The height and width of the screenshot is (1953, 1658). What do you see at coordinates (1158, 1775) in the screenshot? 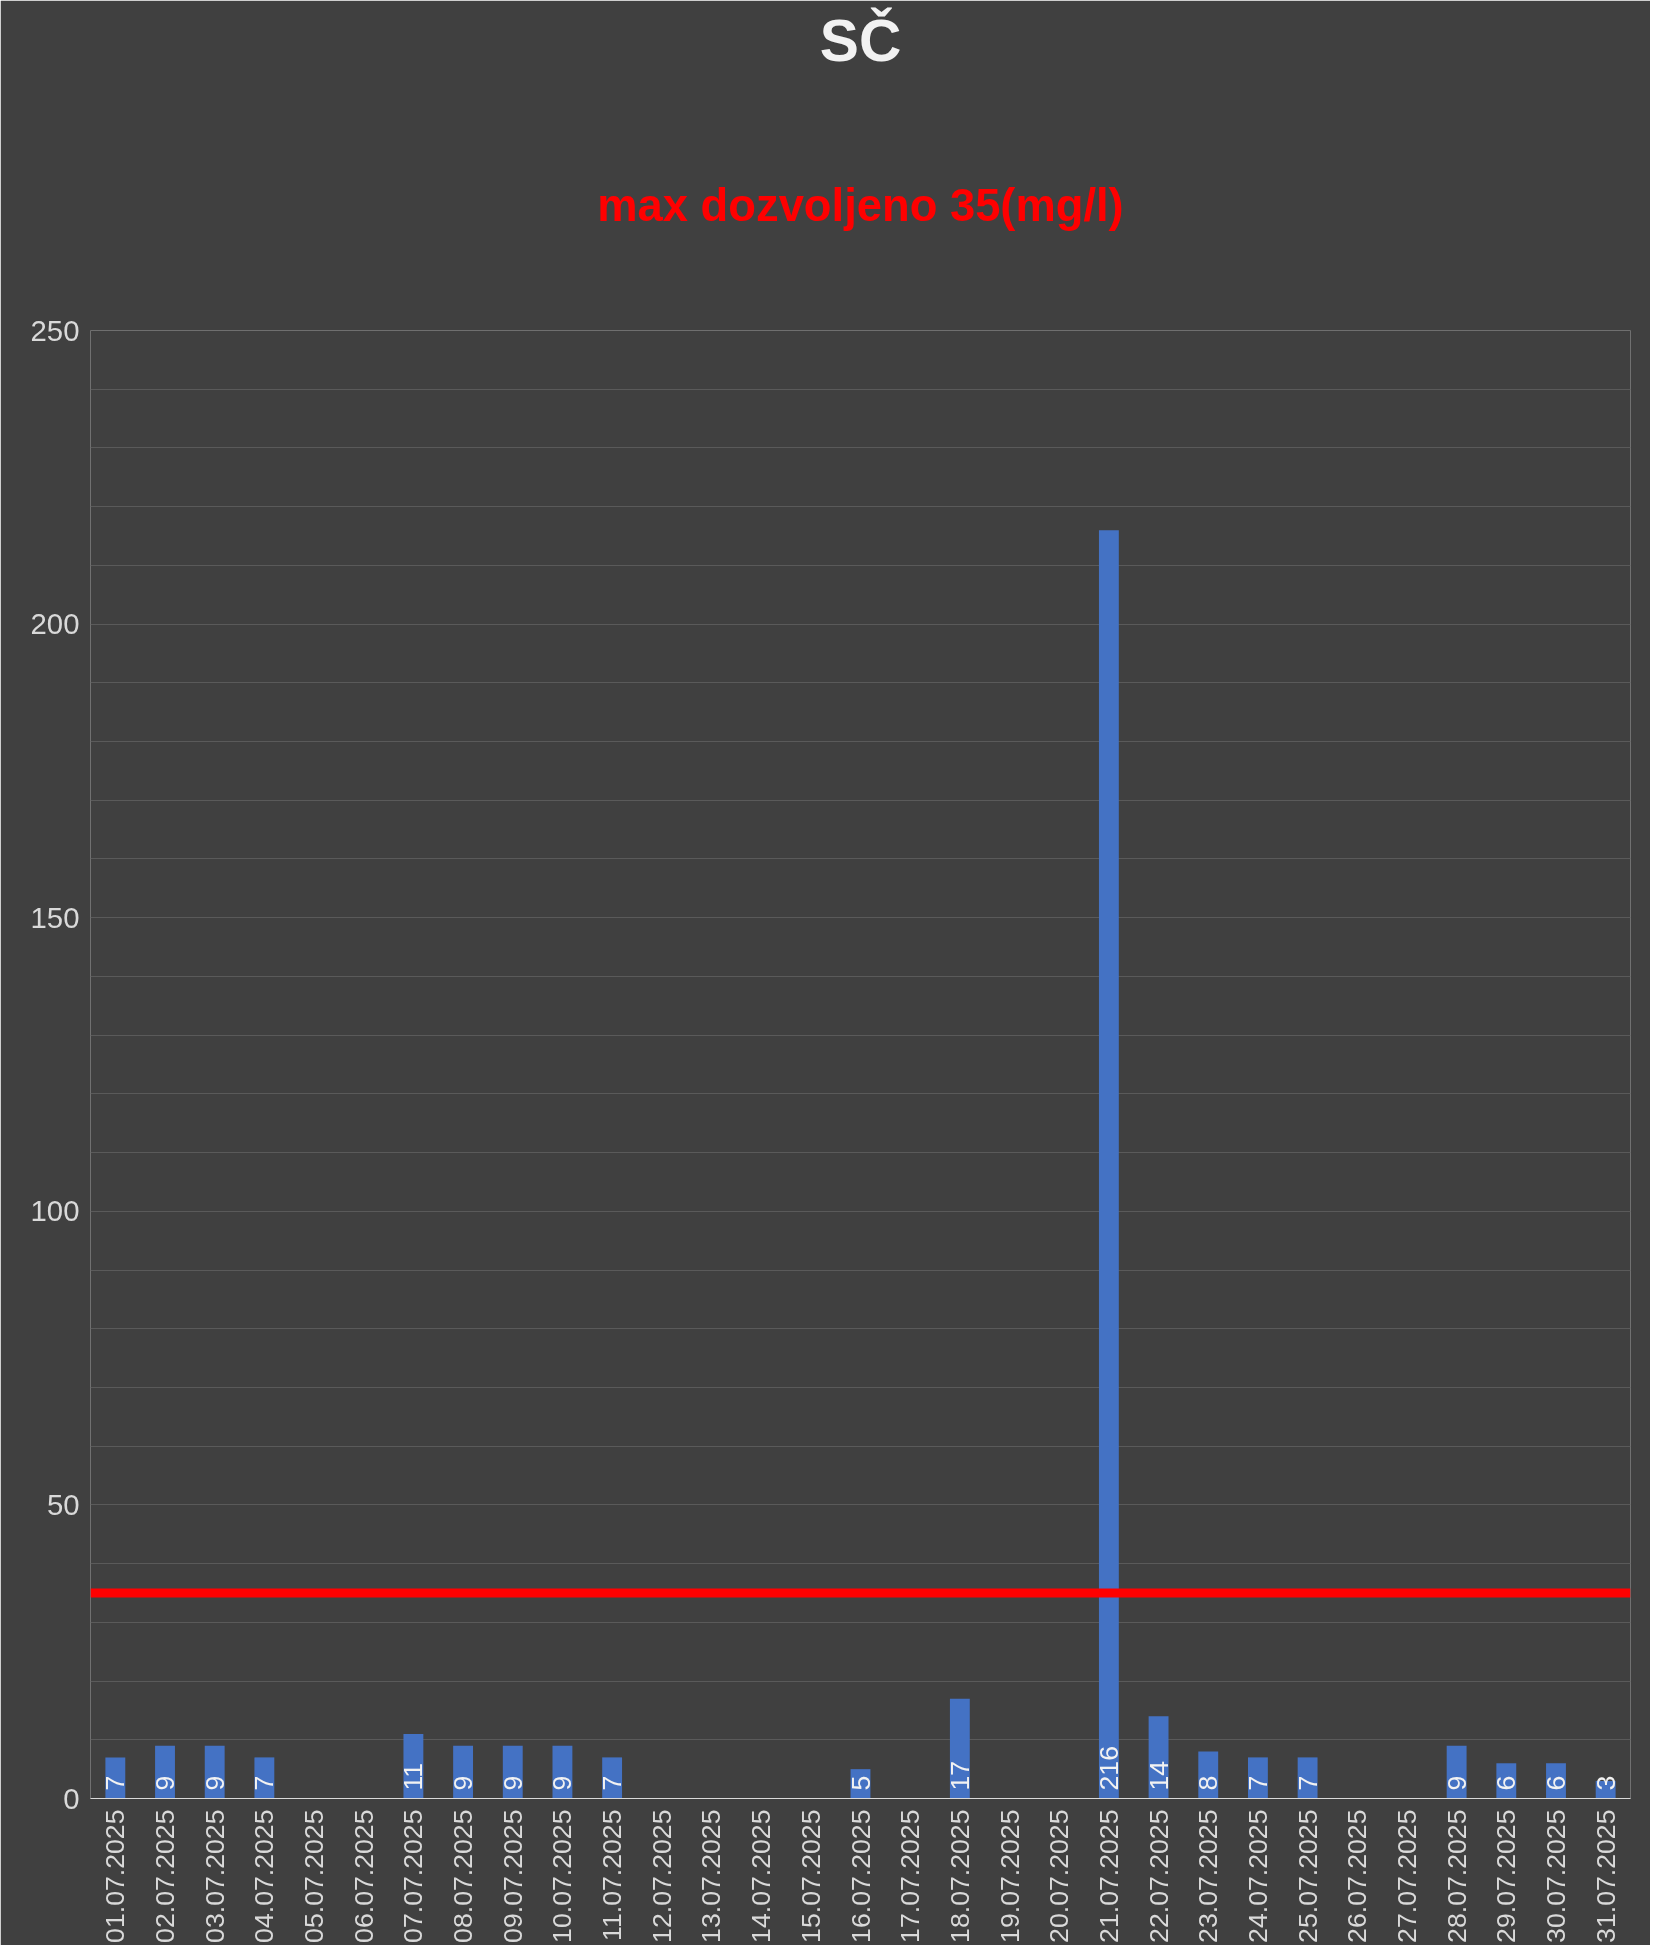
I see `data-label: 14` at bounding box center [1158, 1775].